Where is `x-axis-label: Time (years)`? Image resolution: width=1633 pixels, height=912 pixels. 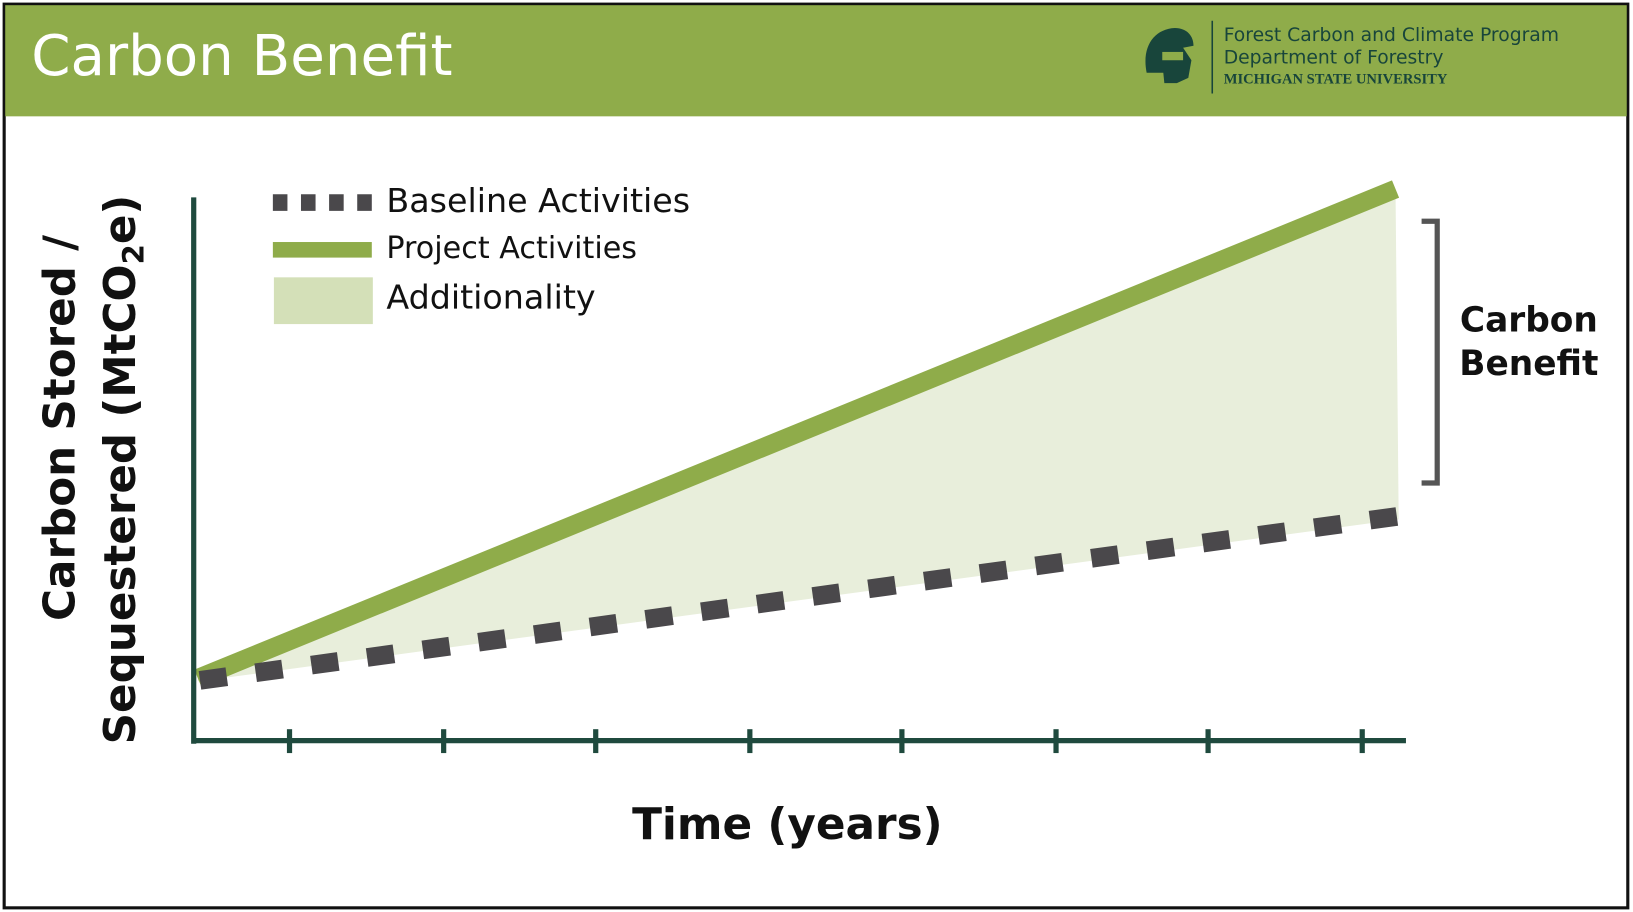 x-axis-label: Time (years) is located at coordinates (787, 824).